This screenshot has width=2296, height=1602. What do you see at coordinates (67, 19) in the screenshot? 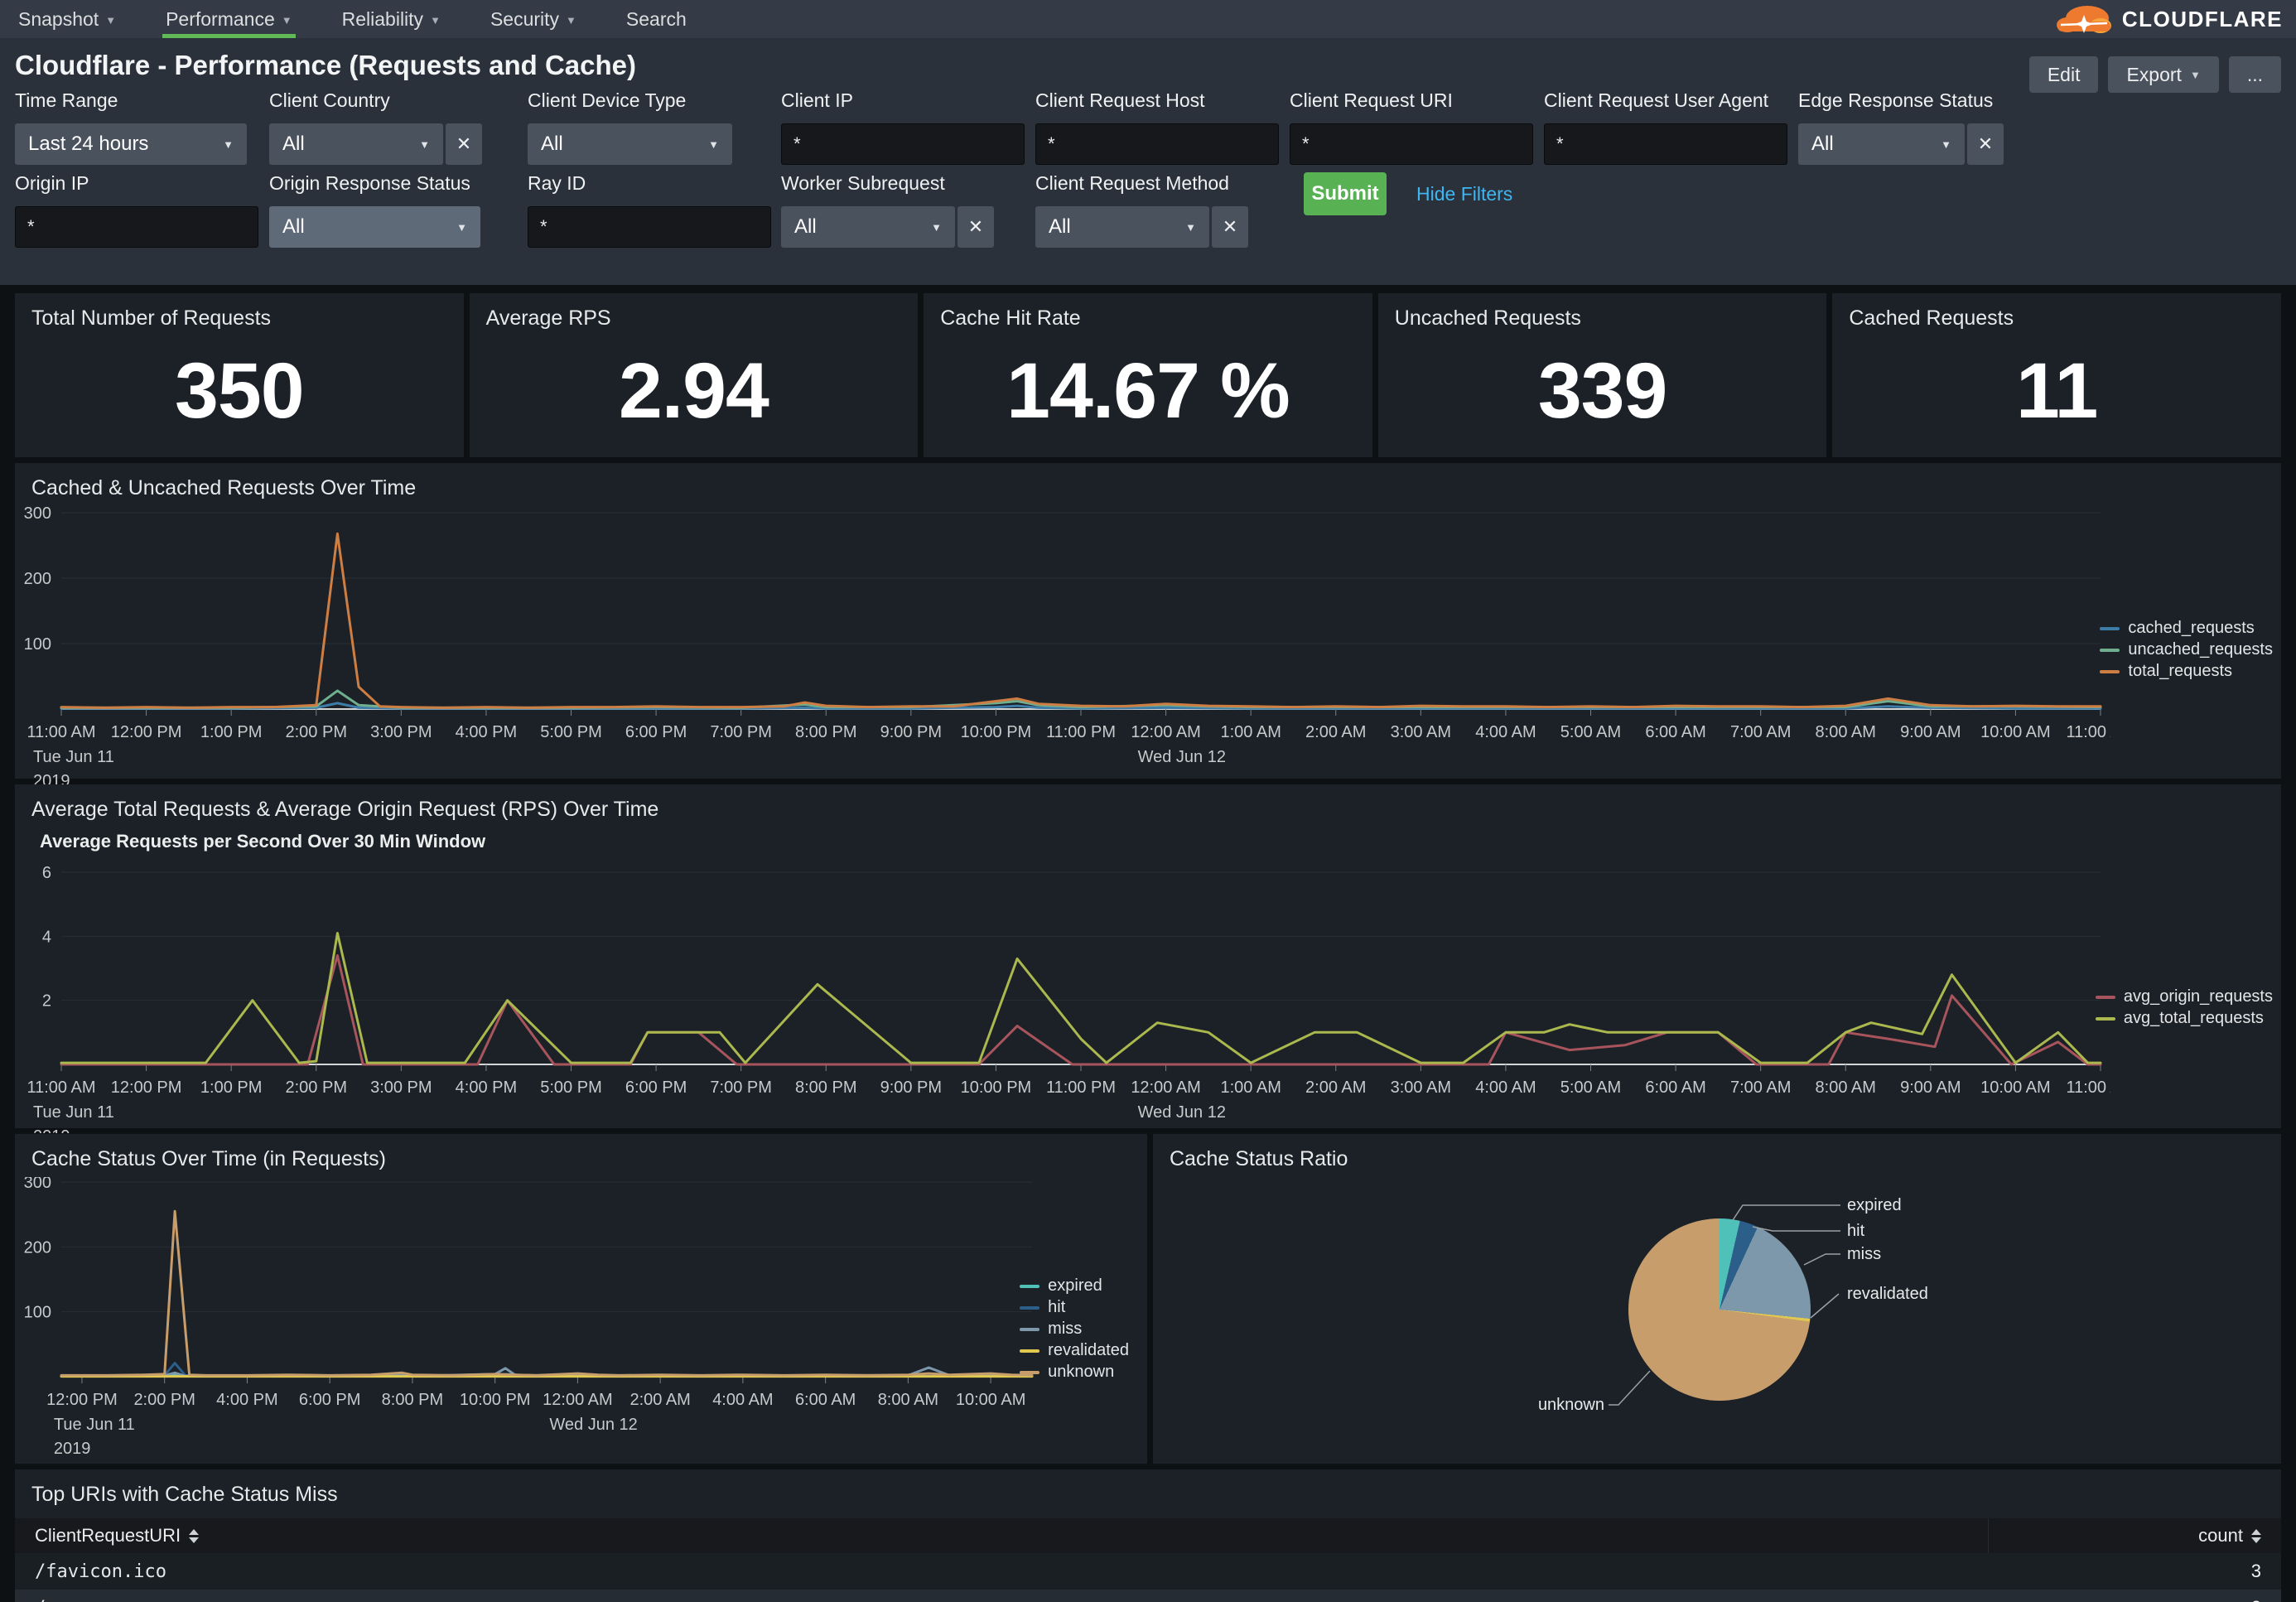
I see `nav-item-snapshot: Snapshot ▼` at bounding box center [67, 19].